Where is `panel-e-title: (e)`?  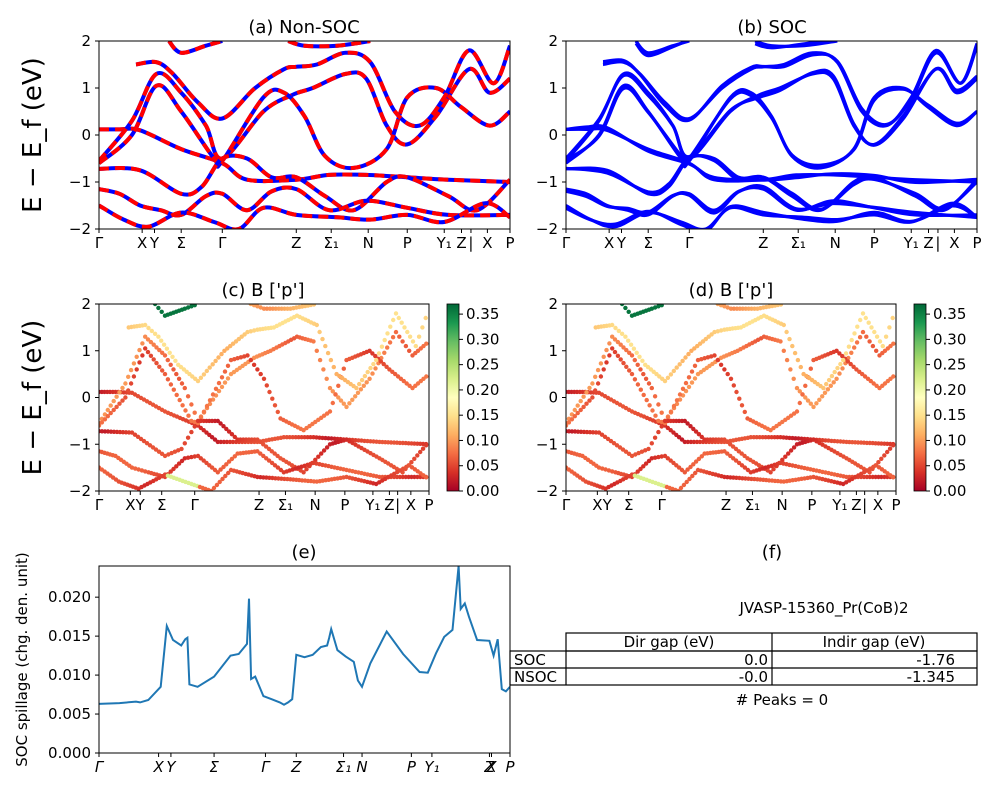
panel-e-title: (e) is located at coordinates (303, 552).